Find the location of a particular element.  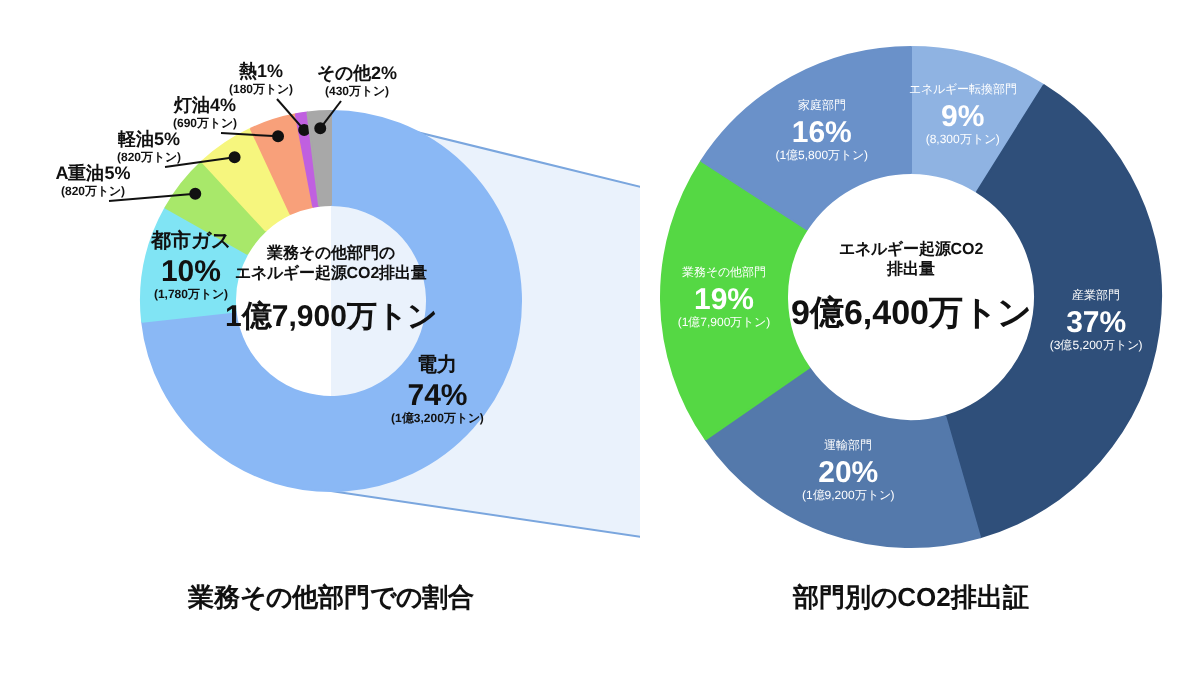

text: 業務その他部門での割合 is located at coordinates (330, 597).